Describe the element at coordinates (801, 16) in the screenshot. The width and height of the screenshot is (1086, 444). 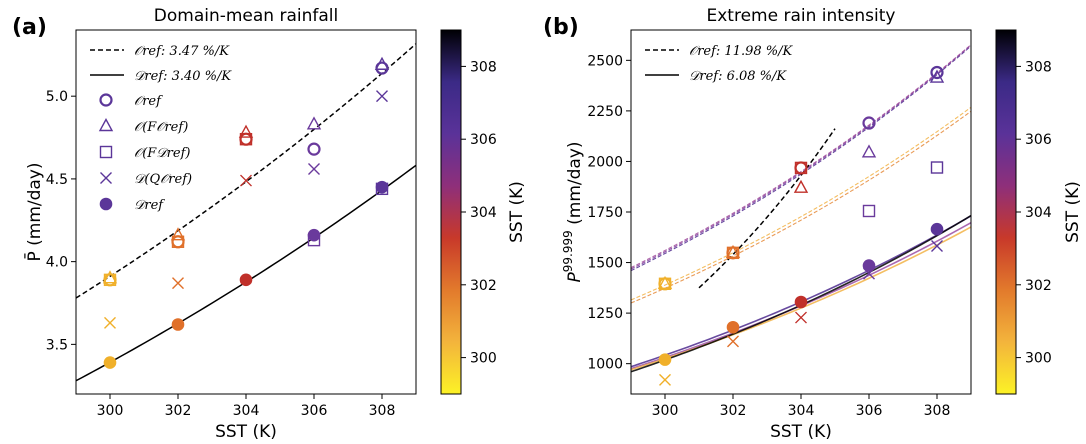
I see `chart-title-b: Extreme rain intensity` at that location.